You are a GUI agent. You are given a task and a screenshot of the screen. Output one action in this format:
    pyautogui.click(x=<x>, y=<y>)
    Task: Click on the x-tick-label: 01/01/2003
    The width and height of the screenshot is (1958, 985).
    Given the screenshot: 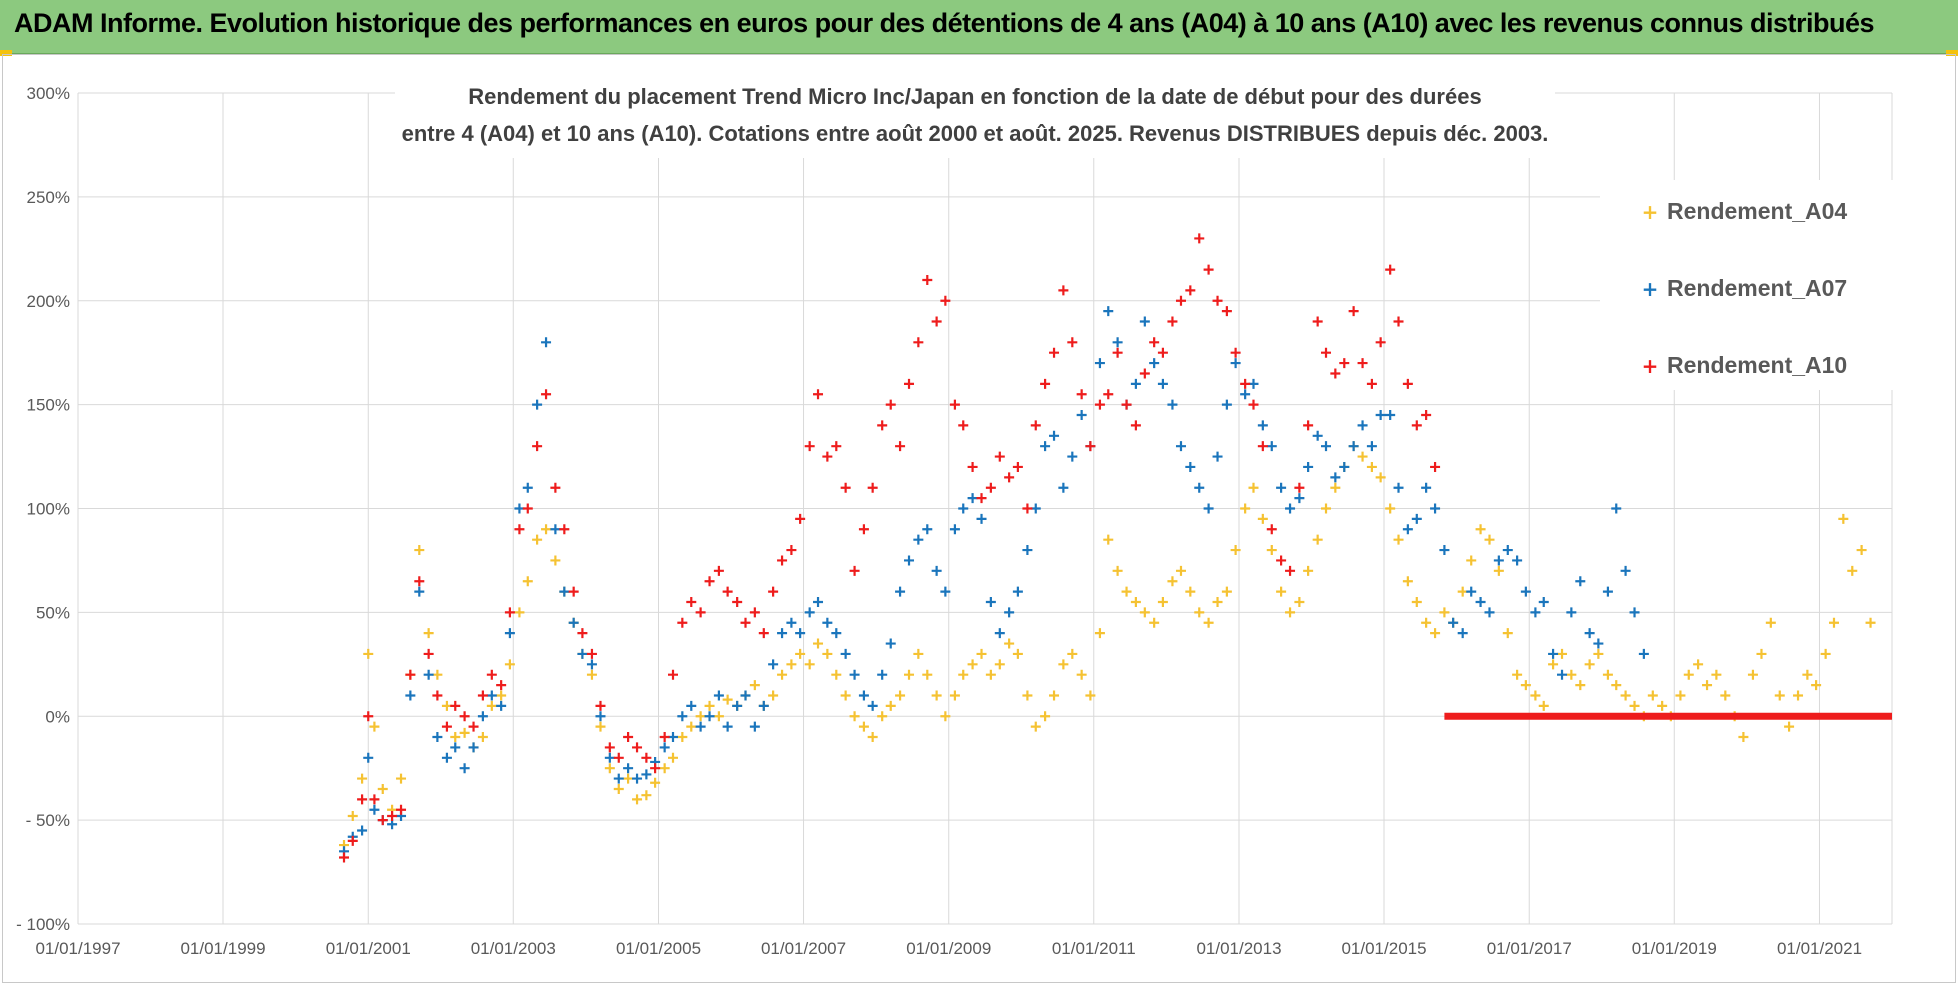 What is the action you would take?
    pyautogui.click(x=513, y=948)
    